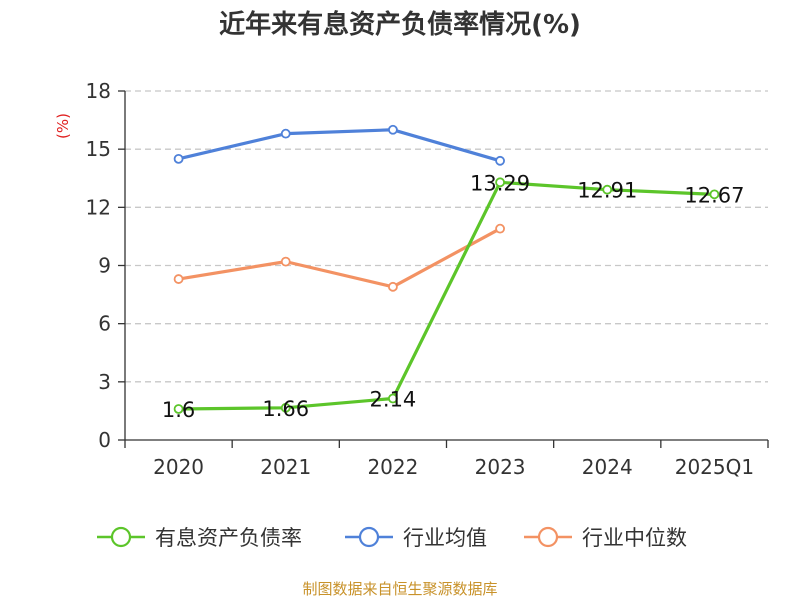 The width and height of the screenshot is (800, 600). I want to click on data-label: 1.6, so click(178, 410).